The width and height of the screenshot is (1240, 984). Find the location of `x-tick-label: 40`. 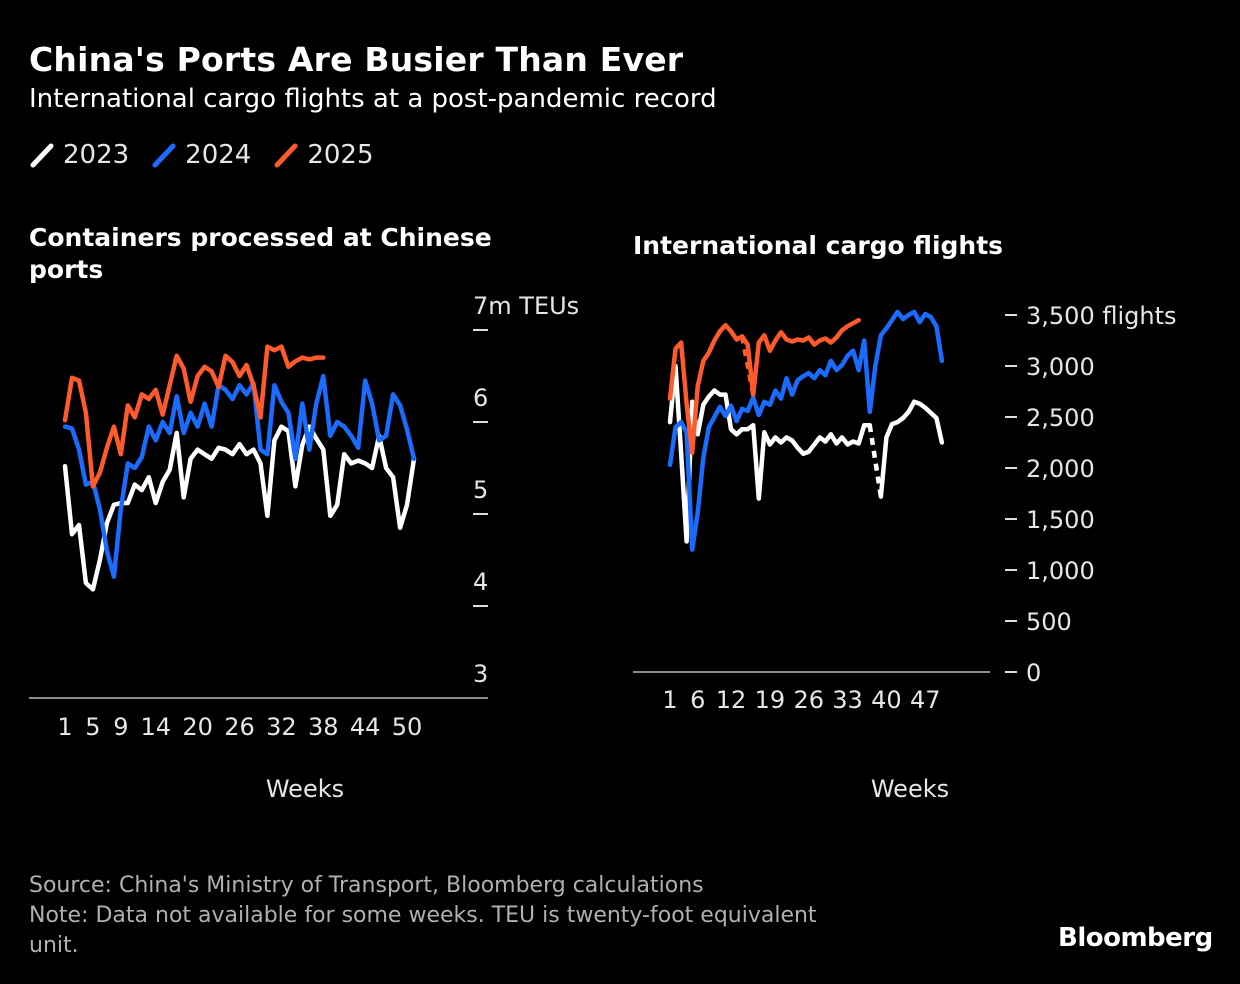

x-tick-label: 40 is located at coordinates (886, 700).